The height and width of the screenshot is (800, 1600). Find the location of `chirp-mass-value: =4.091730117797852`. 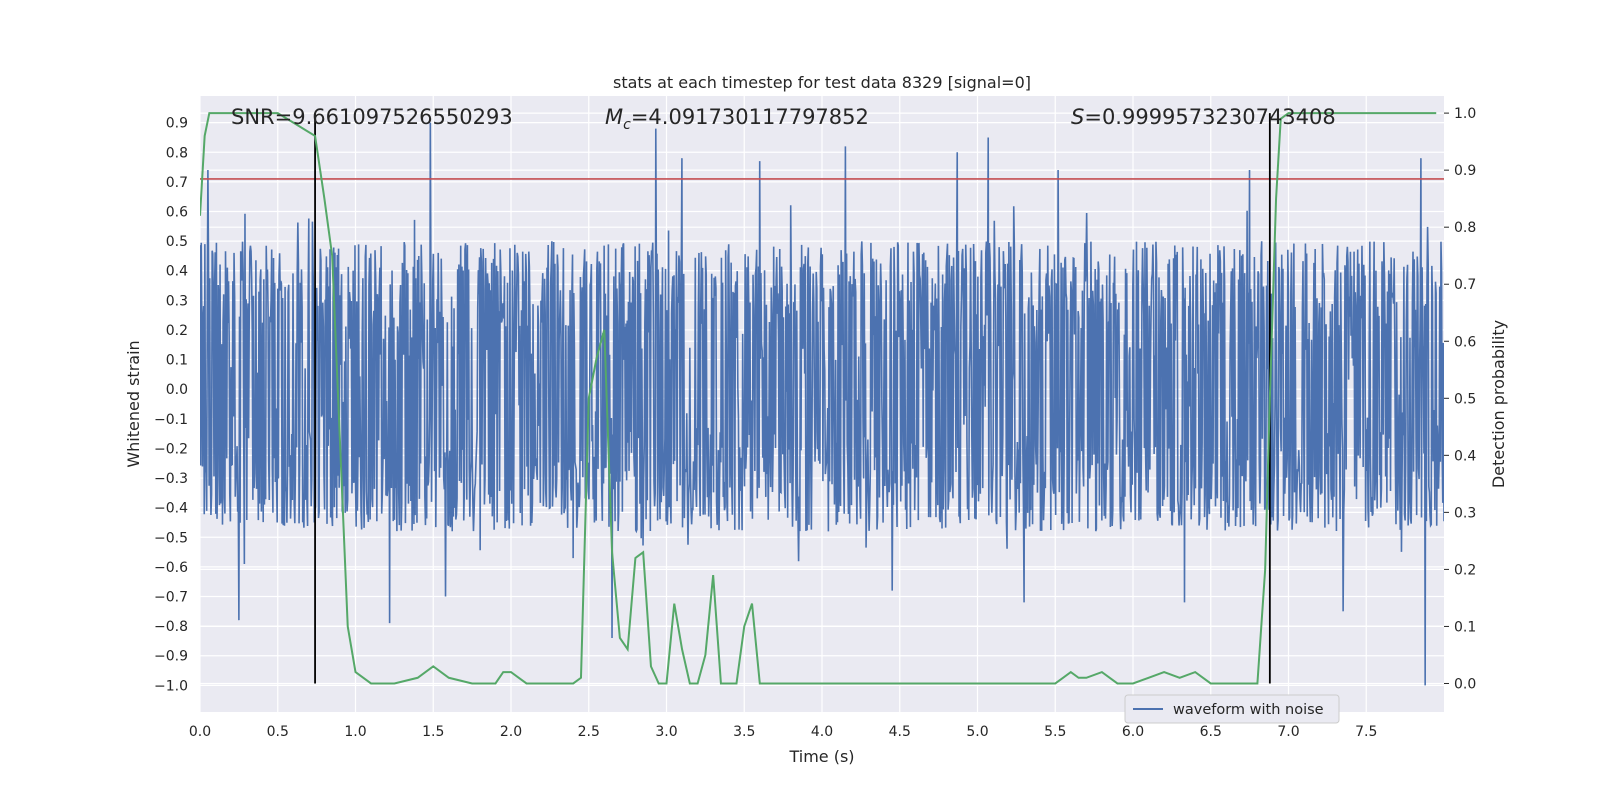

chirp-mass-value: =4.091730117797852 is located at coordinates (750, 117).